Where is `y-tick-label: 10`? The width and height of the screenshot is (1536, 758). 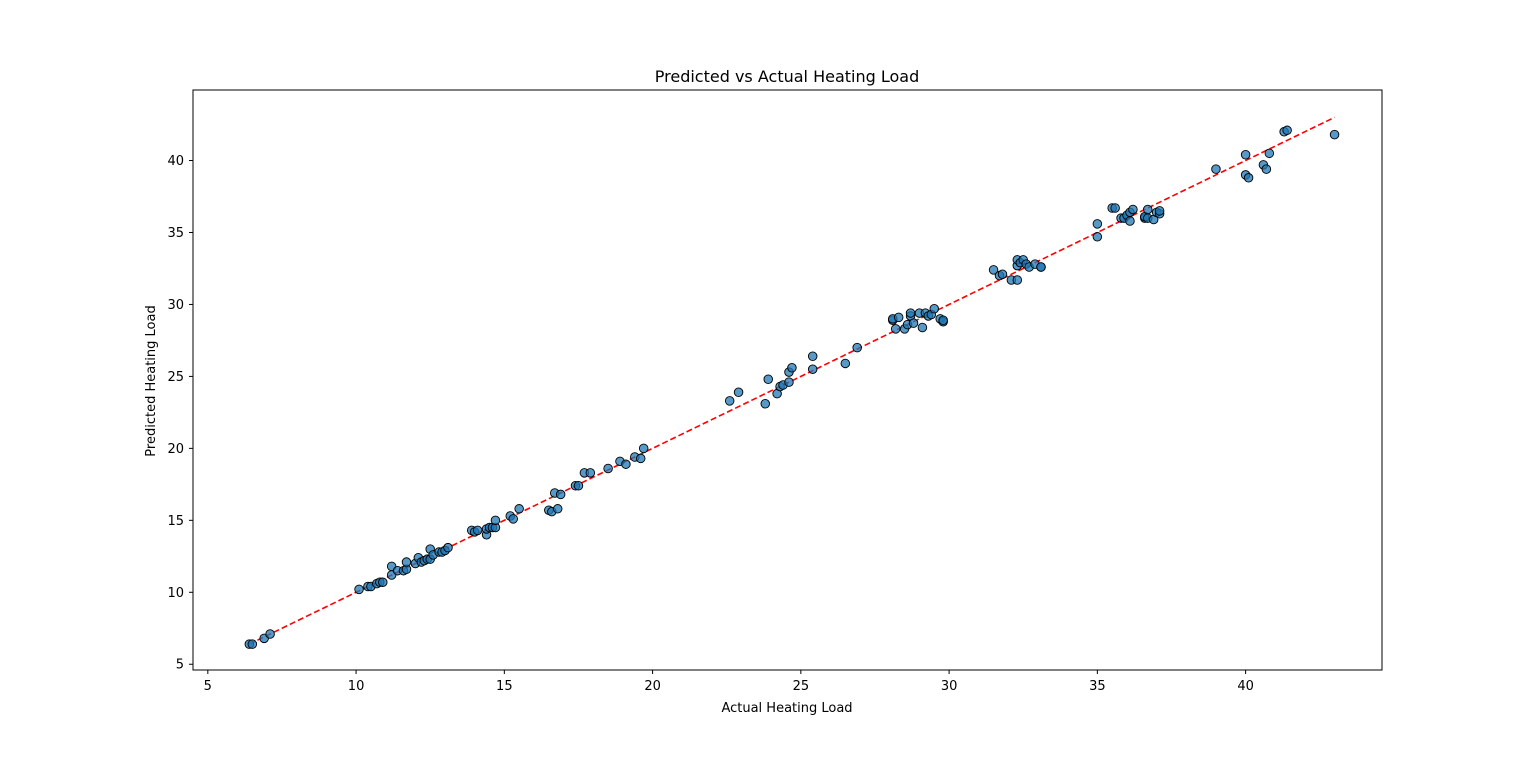
y-tick-label: 10 is located at coordinates (175, 593).